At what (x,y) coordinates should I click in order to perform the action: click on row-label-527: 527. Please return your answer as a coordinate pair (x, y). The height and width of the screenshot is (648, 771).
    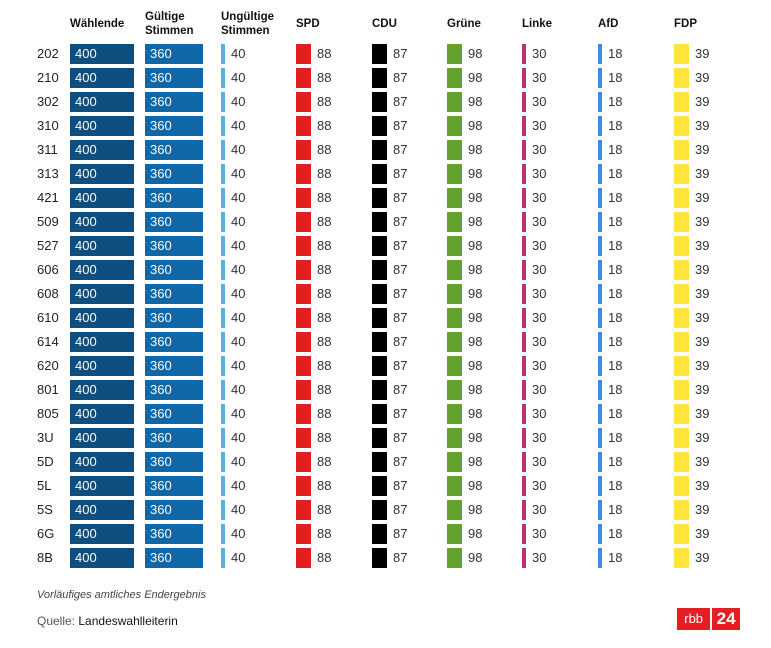
    Looking at the image, I should click on (48, 245).